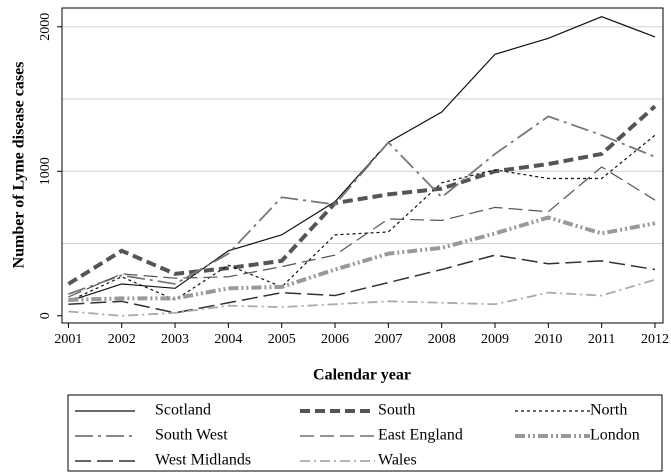 This screenshot has width=671, height=475. What do you see at coordinates (396, 410) in the screenshot?
I see `legend-label: South` at bounding box center [396, 410].